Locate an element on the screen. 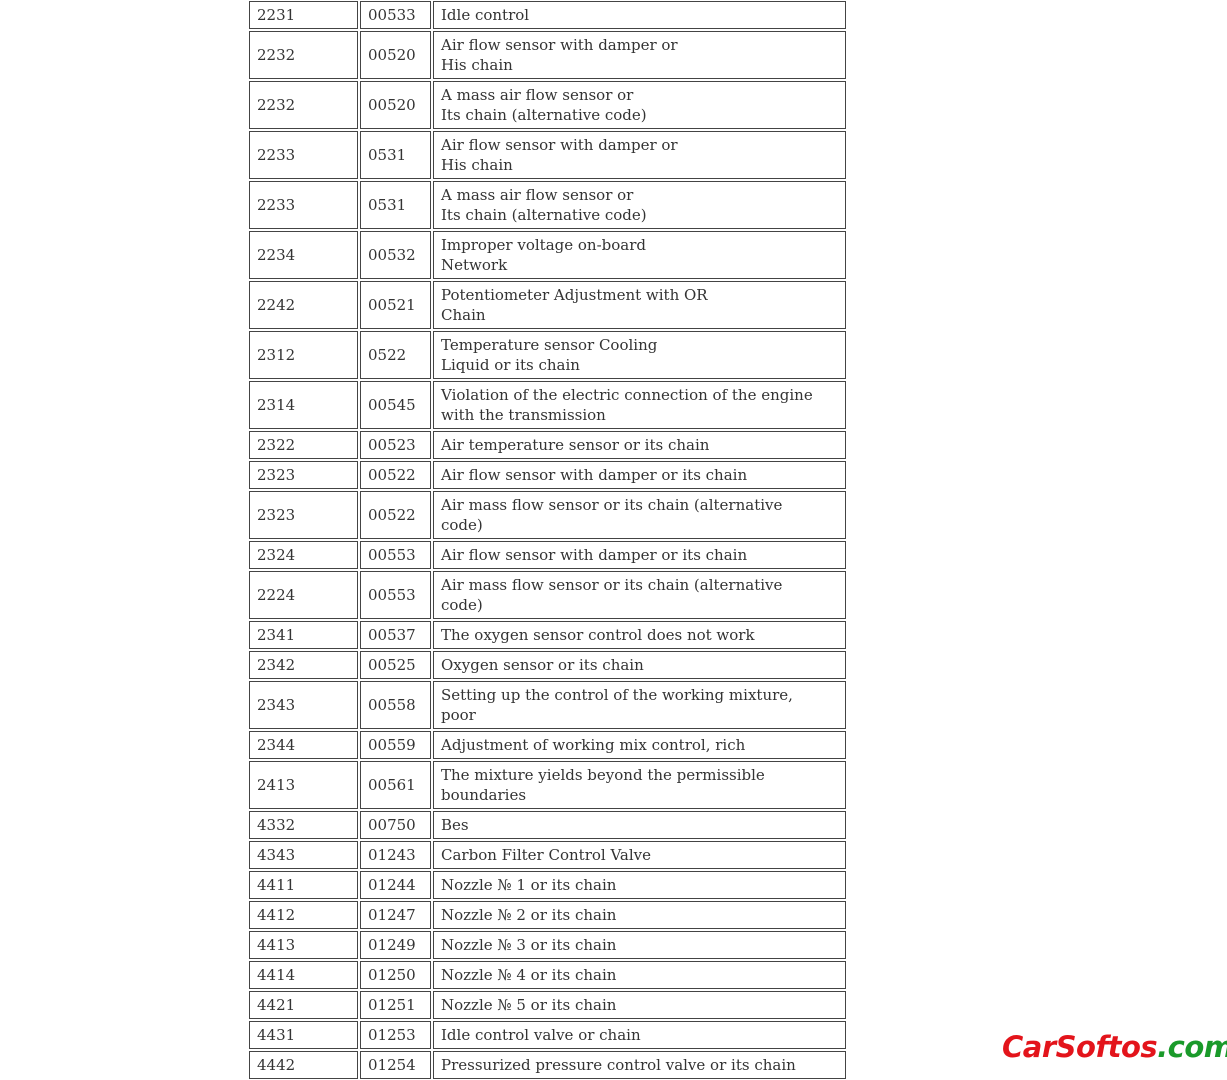  cell-code: 2231 is located at coordinates (303, 15).